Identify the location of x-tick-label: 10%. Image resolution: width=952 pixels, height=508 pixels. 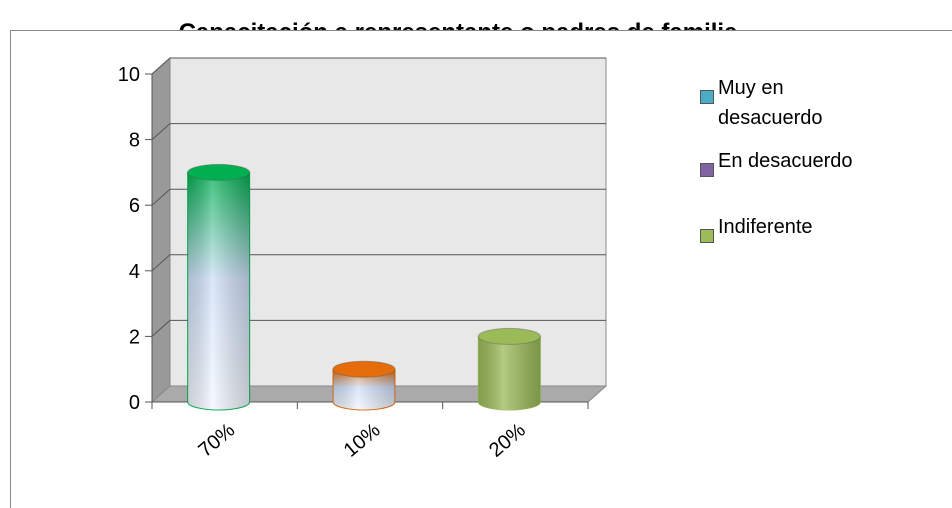
(362, 440).